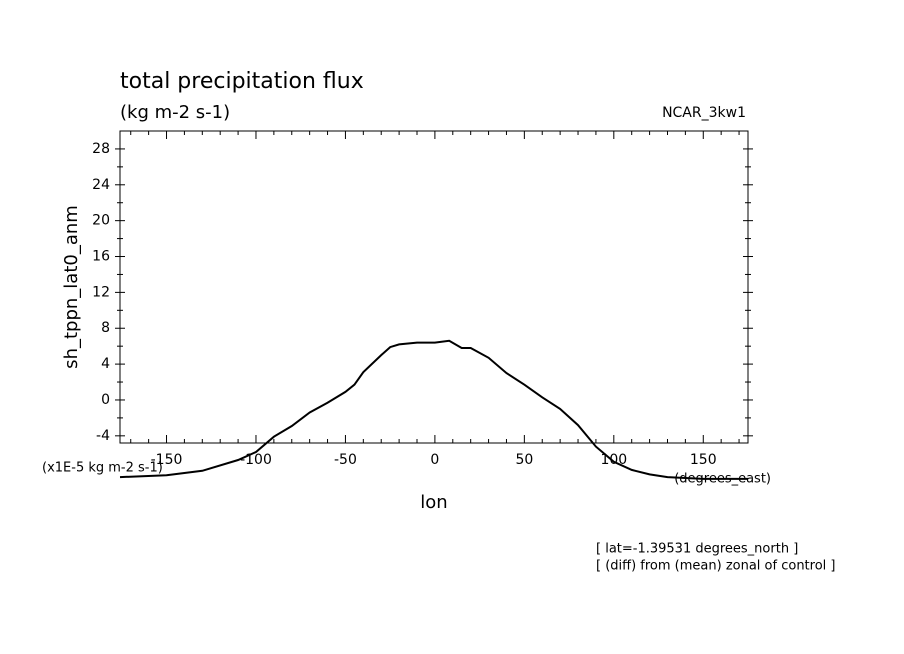 This screenshot has width=904, height=654. I want to click on y-tick-label: 12, so click(101, 292).